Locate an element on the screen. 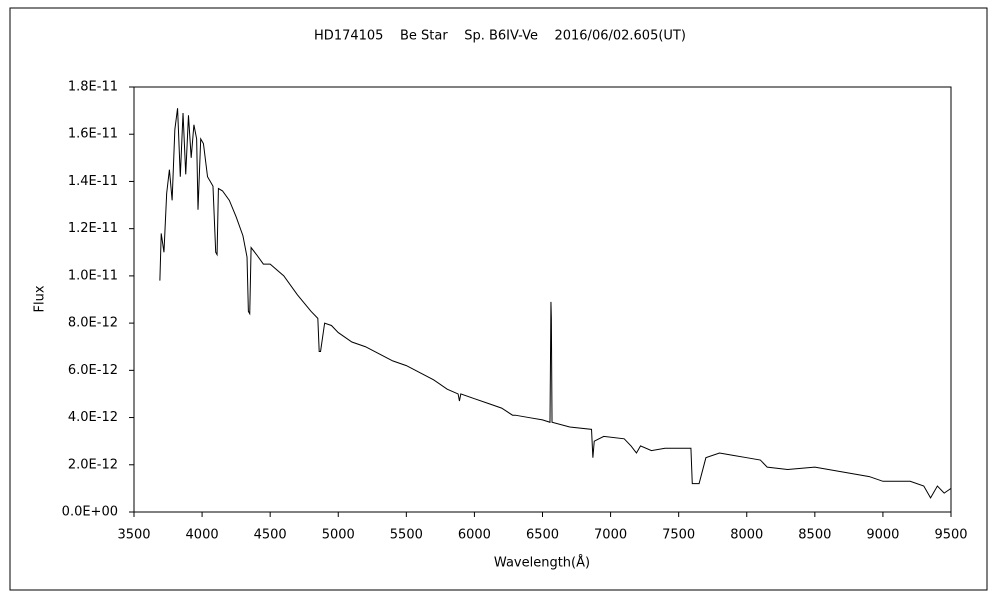 The width and height of the screenshot is (1000, 604). x-tick-label: 3500 is located at coordinates (133, 535).